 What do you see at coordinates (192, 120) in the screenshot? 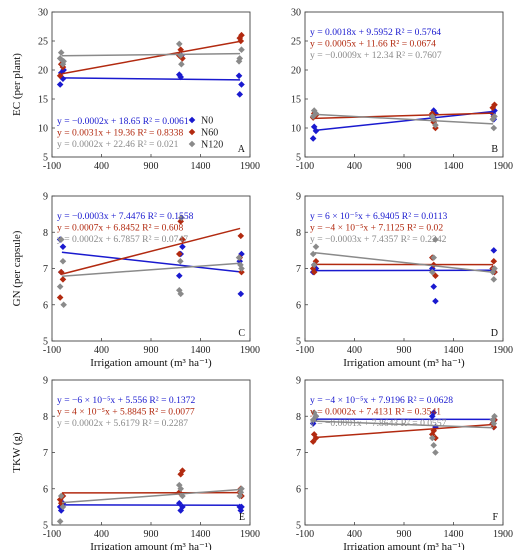
I see `legend-marker-n0` at bounding box center [192, 120].